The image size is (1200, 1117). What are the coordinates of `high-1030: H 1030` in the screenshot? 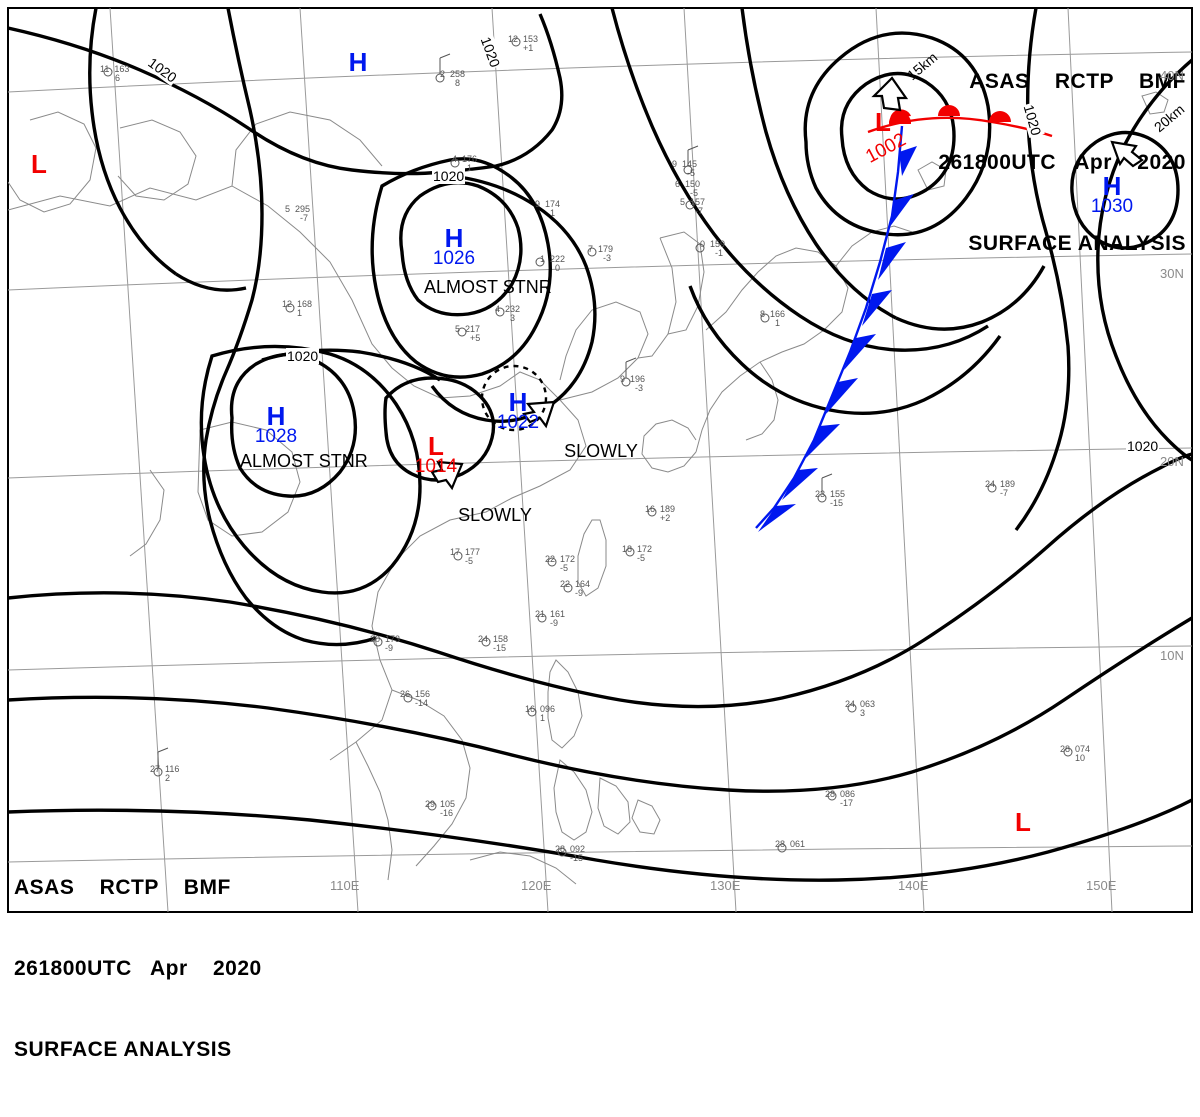 It's located at (1112, 194).